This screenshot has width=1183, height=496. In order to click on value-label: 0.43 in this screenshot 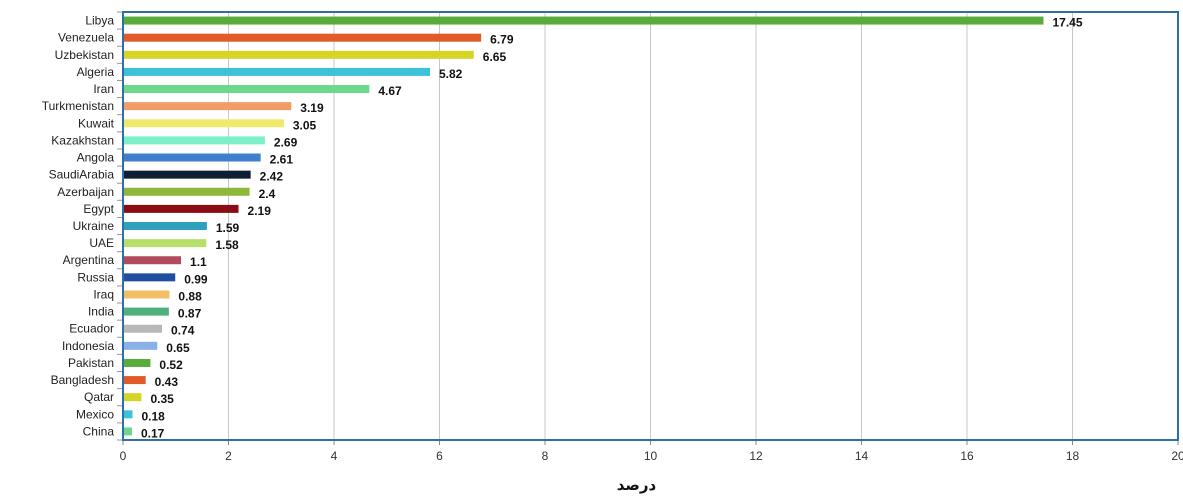, I will do `click(167, 382)`.